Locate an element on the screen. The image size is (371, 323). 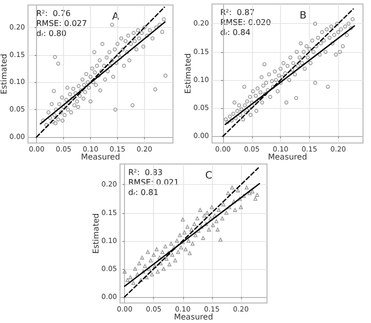
text: C is located at coordinates (208, 176).